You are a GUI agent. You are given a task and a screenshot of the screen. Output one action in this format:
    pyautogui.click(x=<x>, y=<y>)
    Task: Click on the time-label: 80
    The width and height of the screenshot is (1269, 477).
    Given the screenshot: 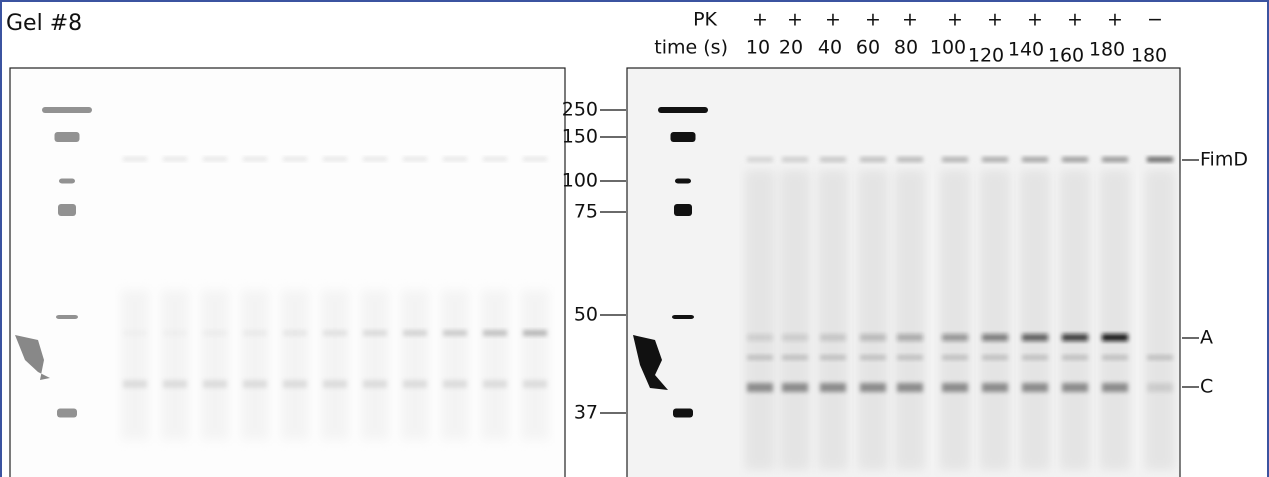 What is the action you would take?
    pyautogui.click(x=906, y=48)
    